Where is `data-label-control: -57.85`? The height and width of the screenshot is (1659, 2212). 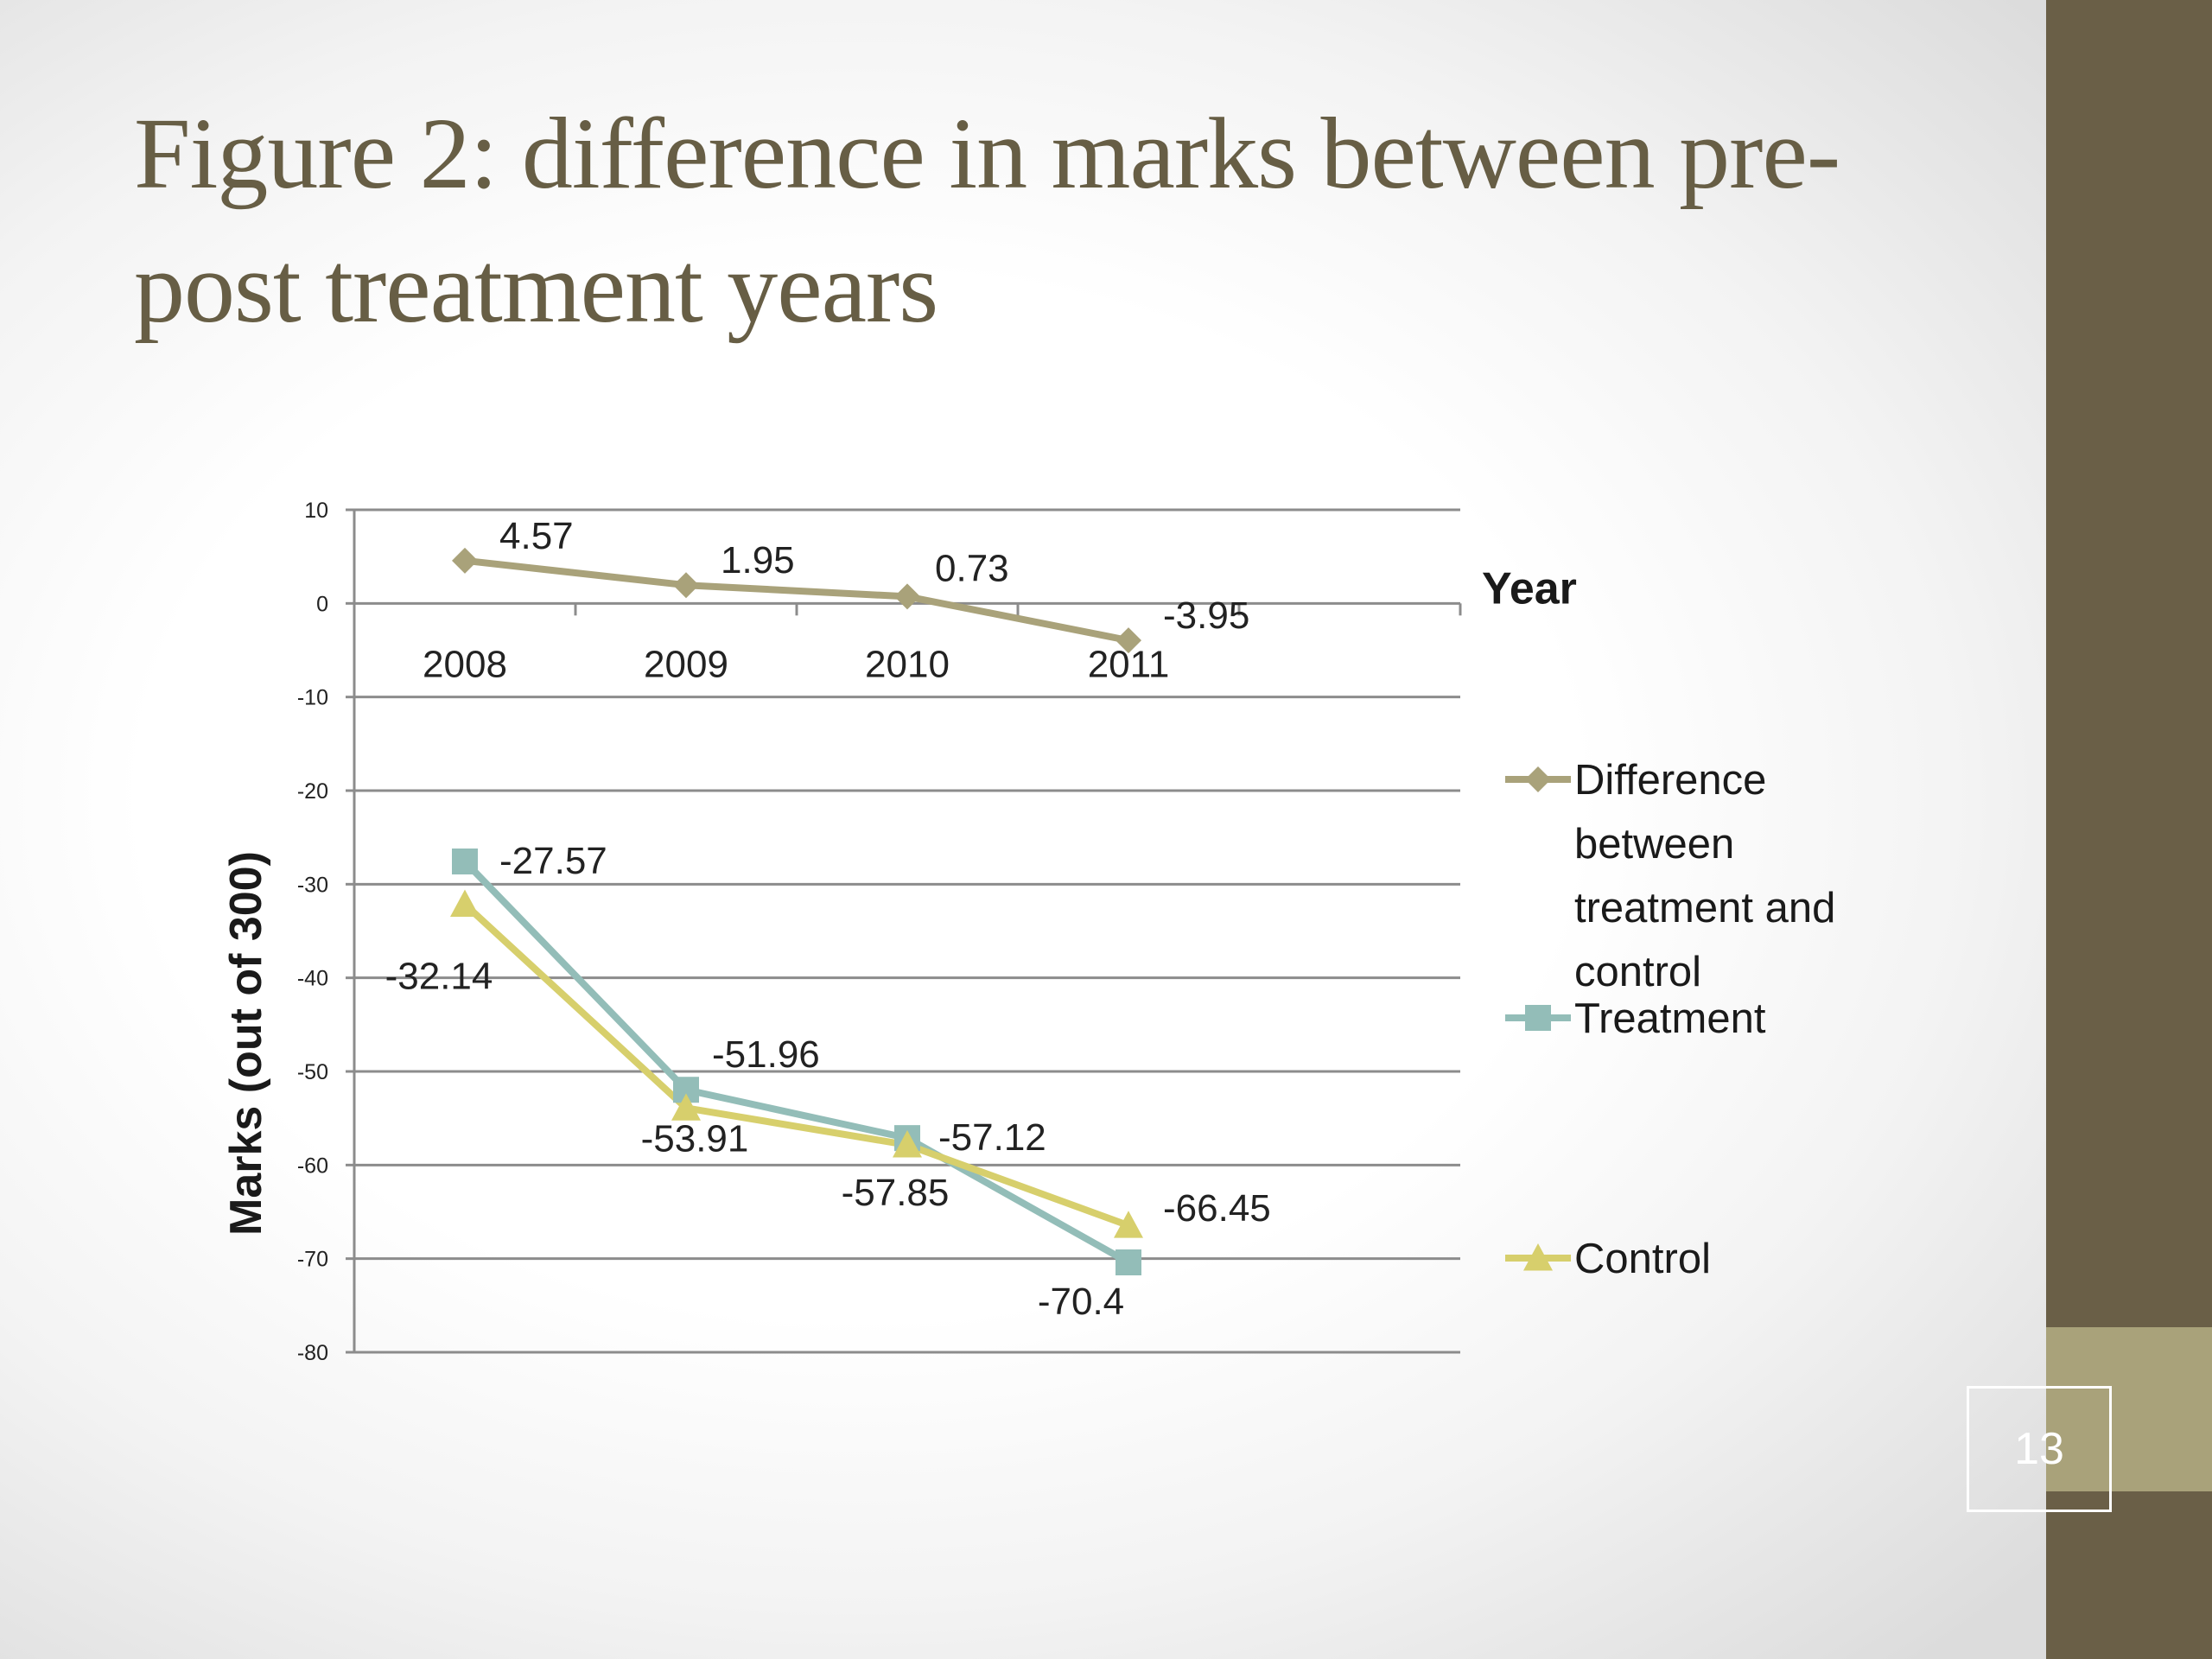 data-label-control: -57.85 is located at coordinates (896, 1193).